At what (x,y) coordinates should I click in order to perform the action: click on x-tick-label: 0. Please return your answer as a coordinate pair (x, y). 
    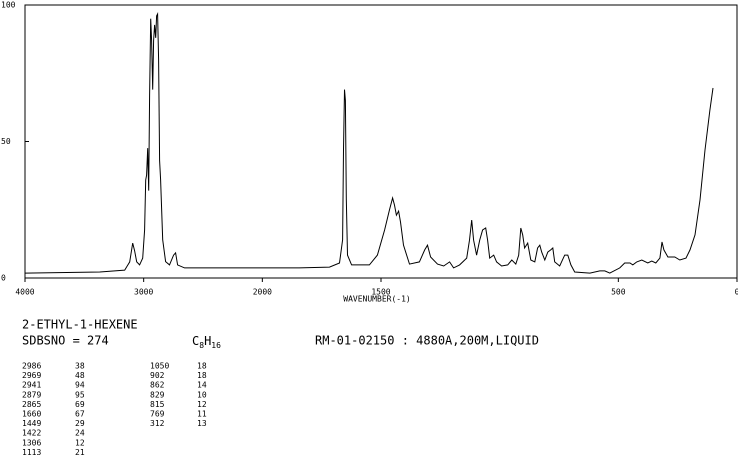
    Looking at the image, I should click on (736, 292).